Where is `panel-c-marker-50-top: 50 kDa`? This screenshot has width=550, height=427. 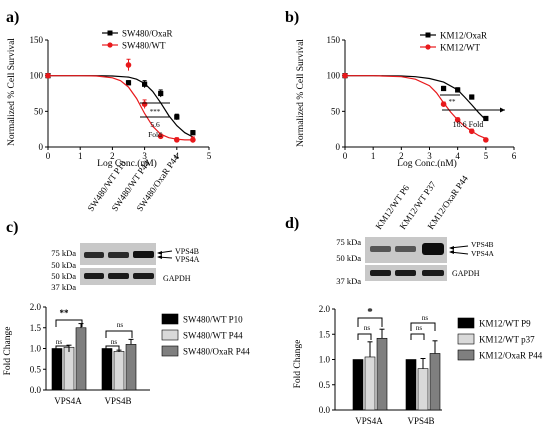 panel-c-marker-50-top: 50 kDa is located at coordinates (63, 265).